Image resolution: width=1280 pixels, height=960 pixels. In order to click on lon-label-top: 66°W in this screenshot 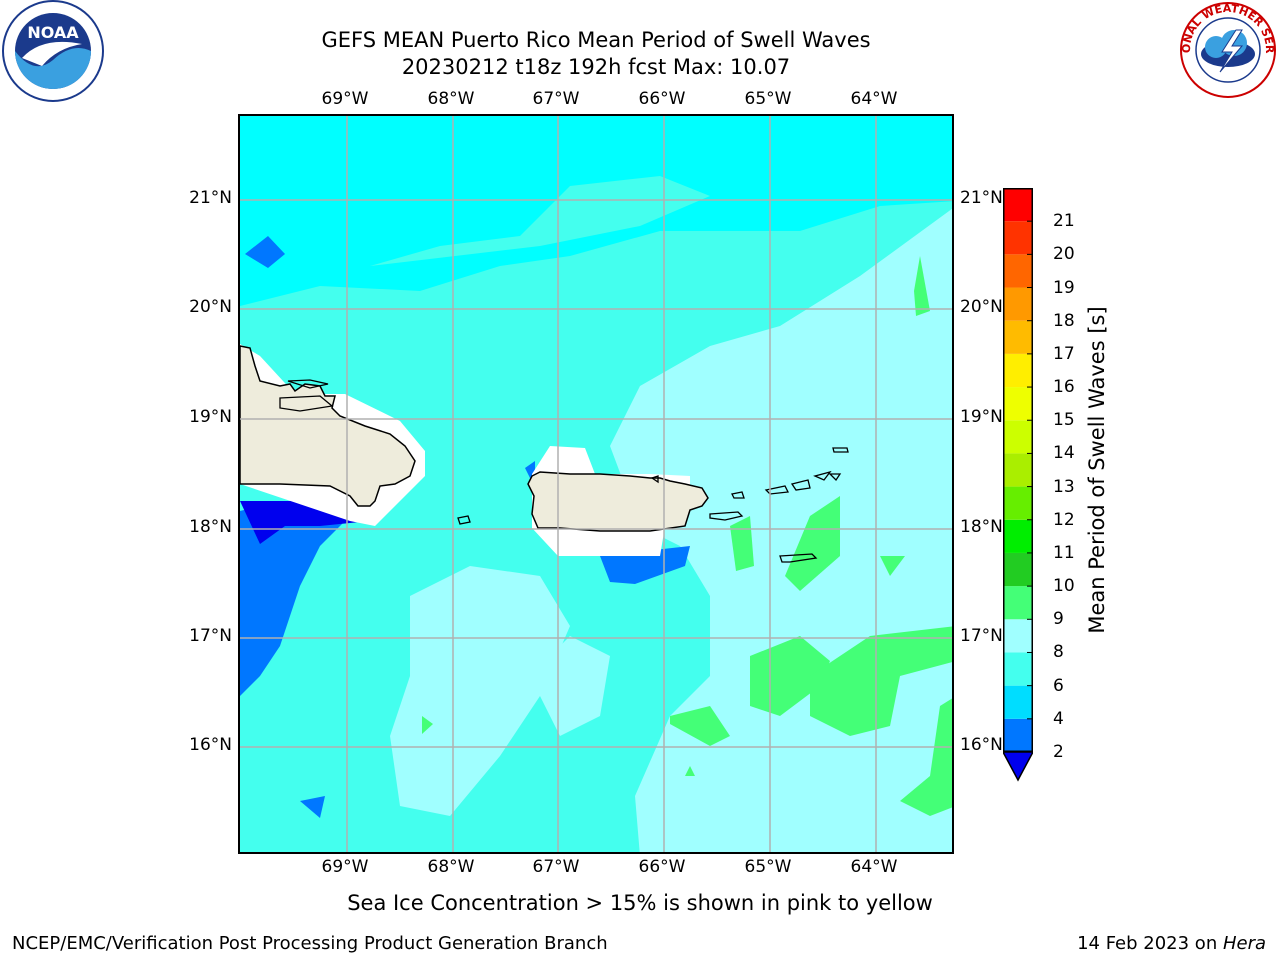, I will do `click(662, 99)`.